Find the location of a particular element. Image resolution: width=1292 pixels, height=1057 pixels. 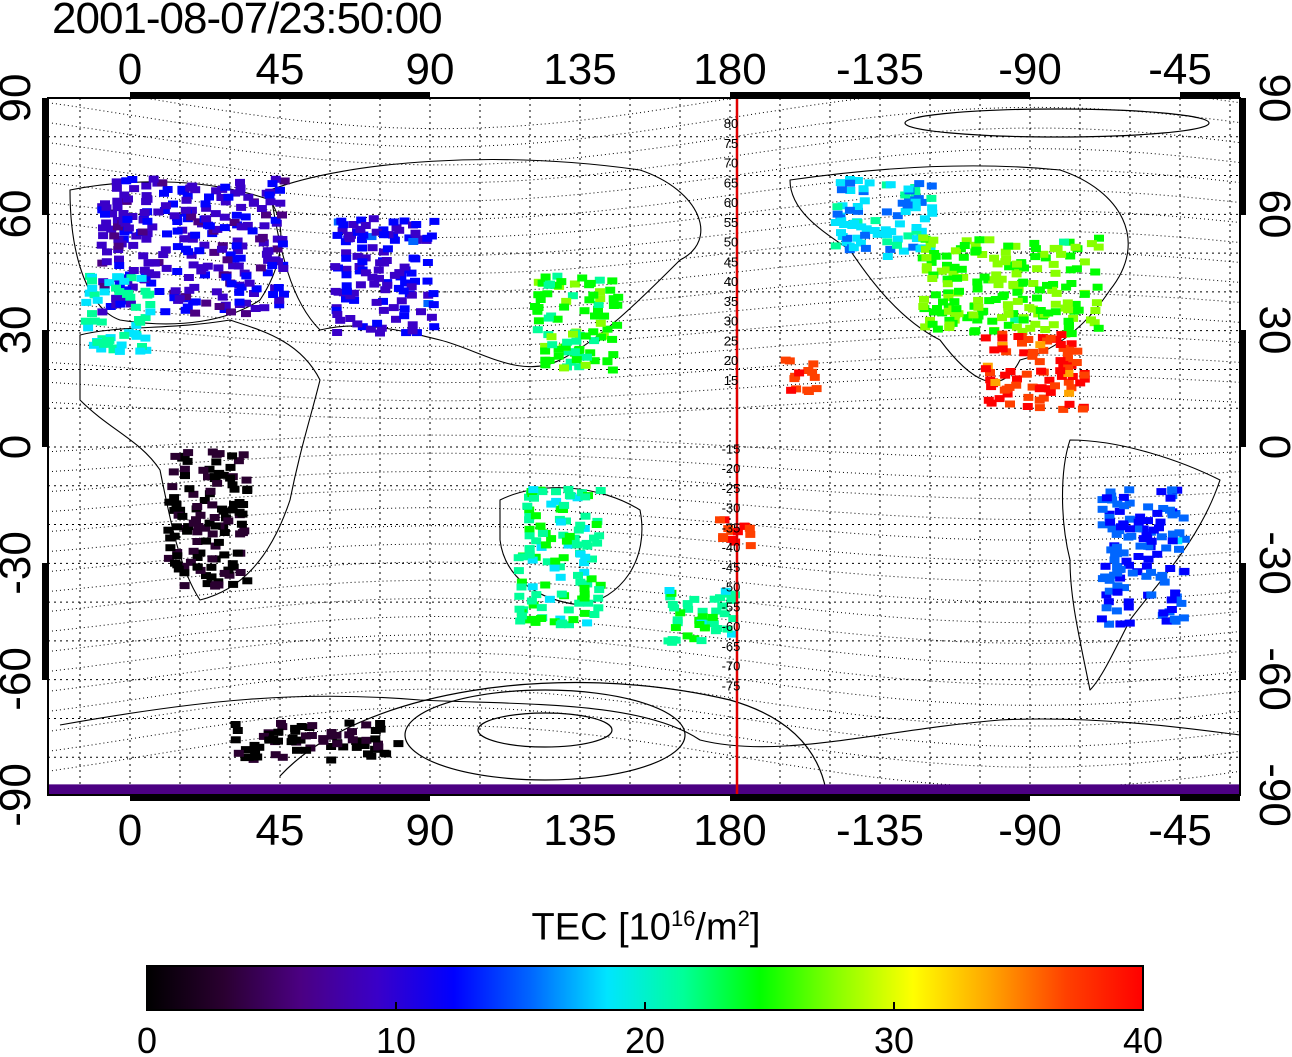

lon-label: 45 is located at coordinates (280, 69).